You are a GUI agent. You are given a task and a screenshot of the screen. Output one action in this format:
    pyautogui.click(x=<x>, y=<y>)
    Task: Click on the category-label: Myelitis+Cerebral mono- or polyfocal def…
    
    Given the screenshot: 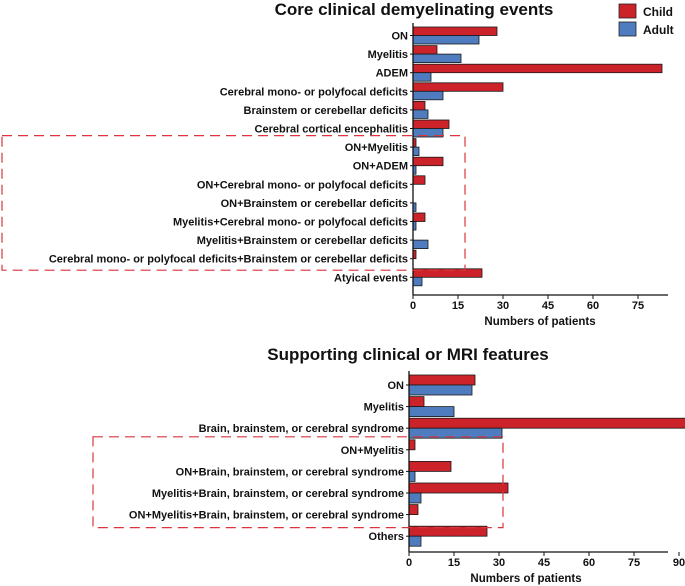 What is the action you would take?
    pyautogui.click(x=290, y=223)
    